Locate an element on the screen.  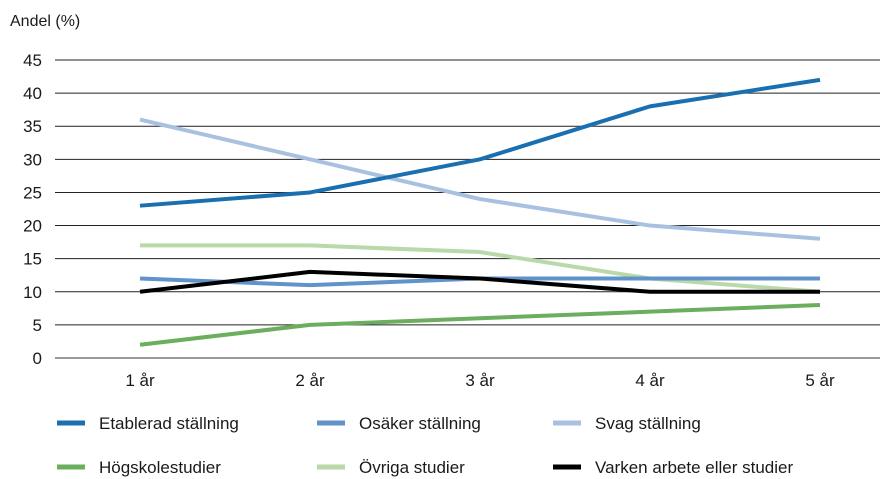
y-tick-label: 45 is located at coordinates (32, 60).